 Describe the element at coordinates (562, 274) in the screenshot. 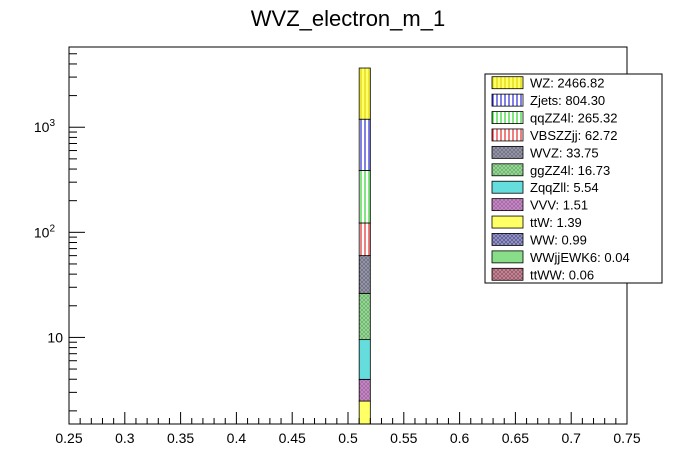

I see `legend-entry-ttww: ttWW: 0.06` at that location.